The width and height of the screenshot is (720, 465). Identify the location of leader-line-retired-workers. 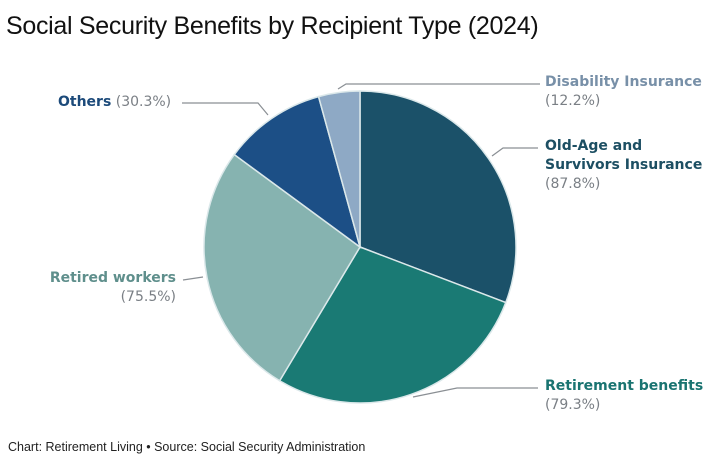
(193, 278).